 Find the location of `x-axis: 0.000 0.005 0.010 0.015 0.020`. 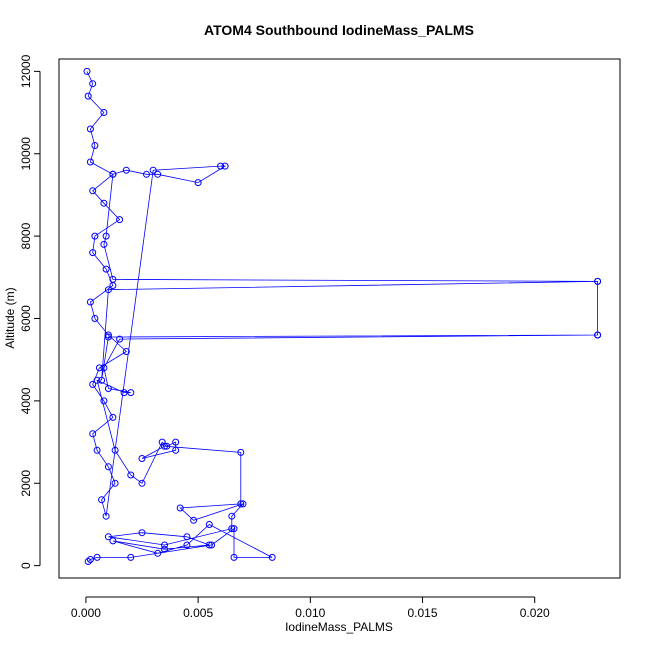

x-axis: 0.000 0.005 0.010 0.015 0.020 is located at coordinates (310, 608).